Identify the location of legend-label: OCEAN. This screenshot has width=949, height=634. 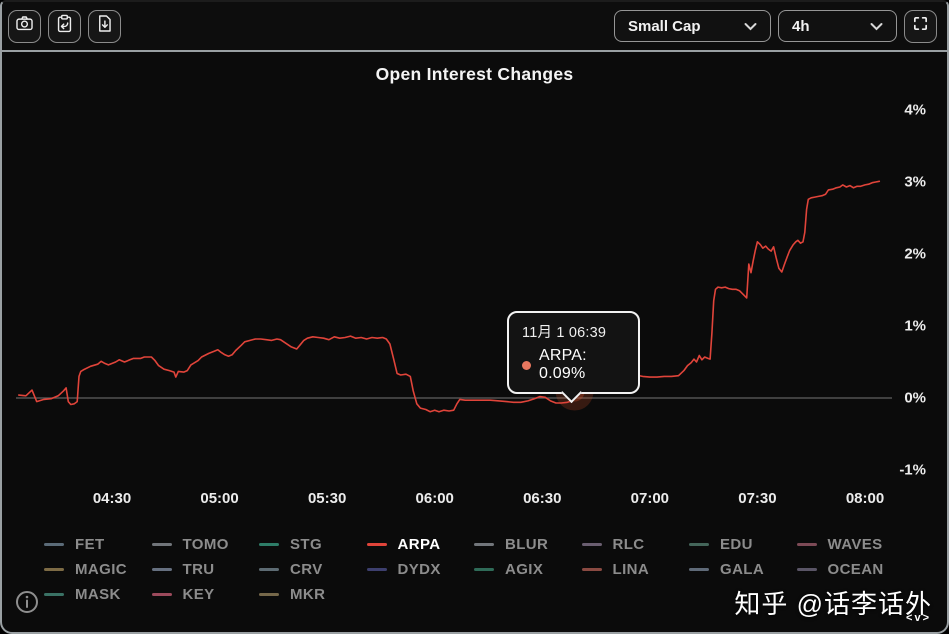
(855, 569).